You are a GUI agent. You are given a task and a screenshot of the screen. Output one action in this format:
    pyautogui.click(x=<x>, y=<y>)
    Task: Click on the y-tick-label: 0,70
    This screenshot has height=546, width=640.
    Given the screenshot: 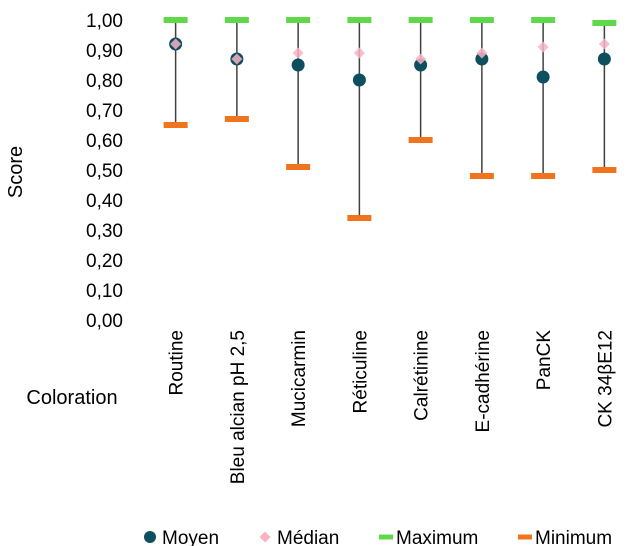 What is the action you would take?
    pyautogui.click(x=104, y=111)
    